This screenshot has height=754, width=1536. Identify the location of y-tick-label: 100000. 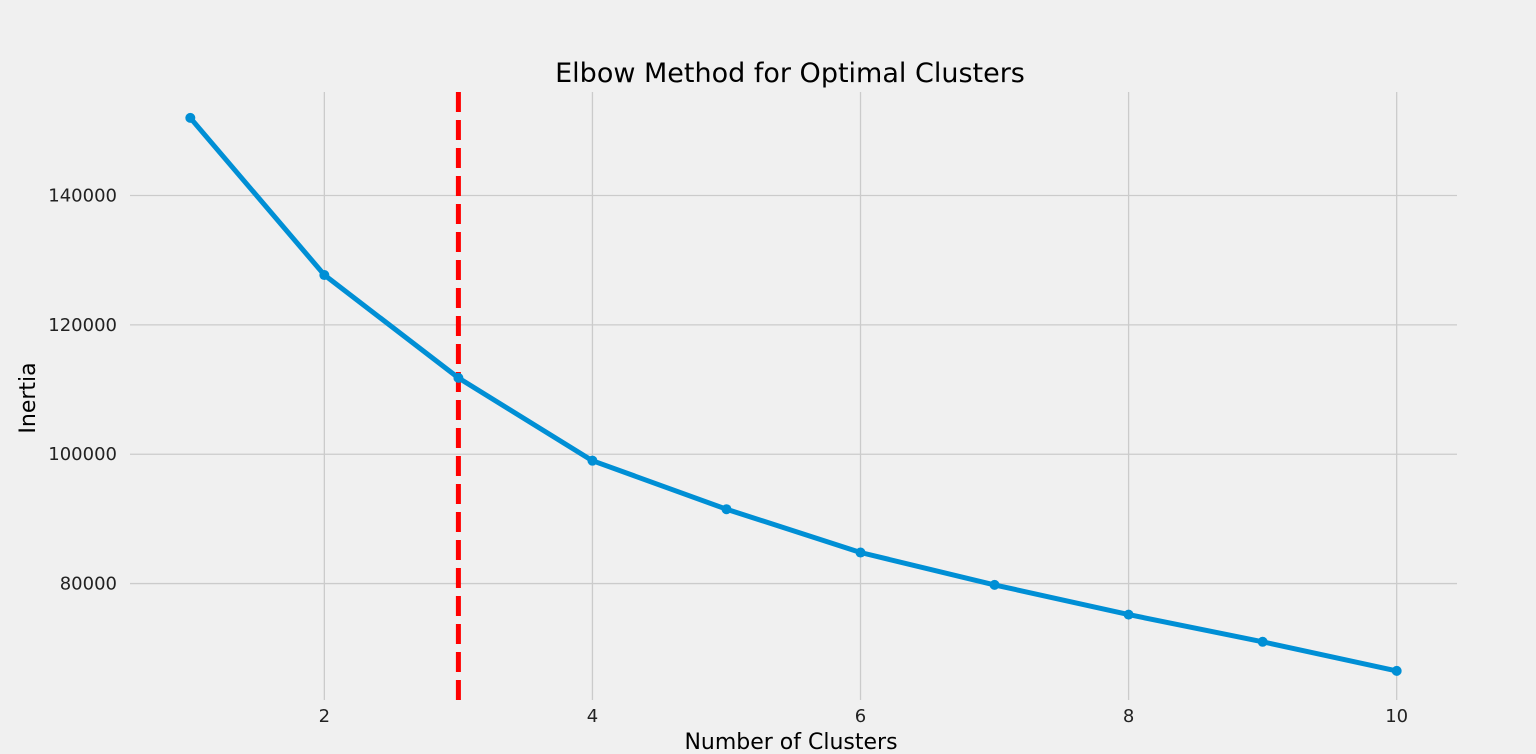
(82, 454).